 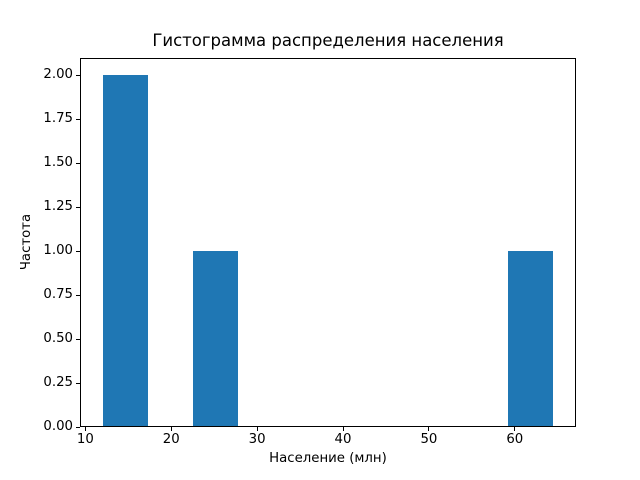 I want to click on x-tick-label: 50, so click(x=429, y=439).